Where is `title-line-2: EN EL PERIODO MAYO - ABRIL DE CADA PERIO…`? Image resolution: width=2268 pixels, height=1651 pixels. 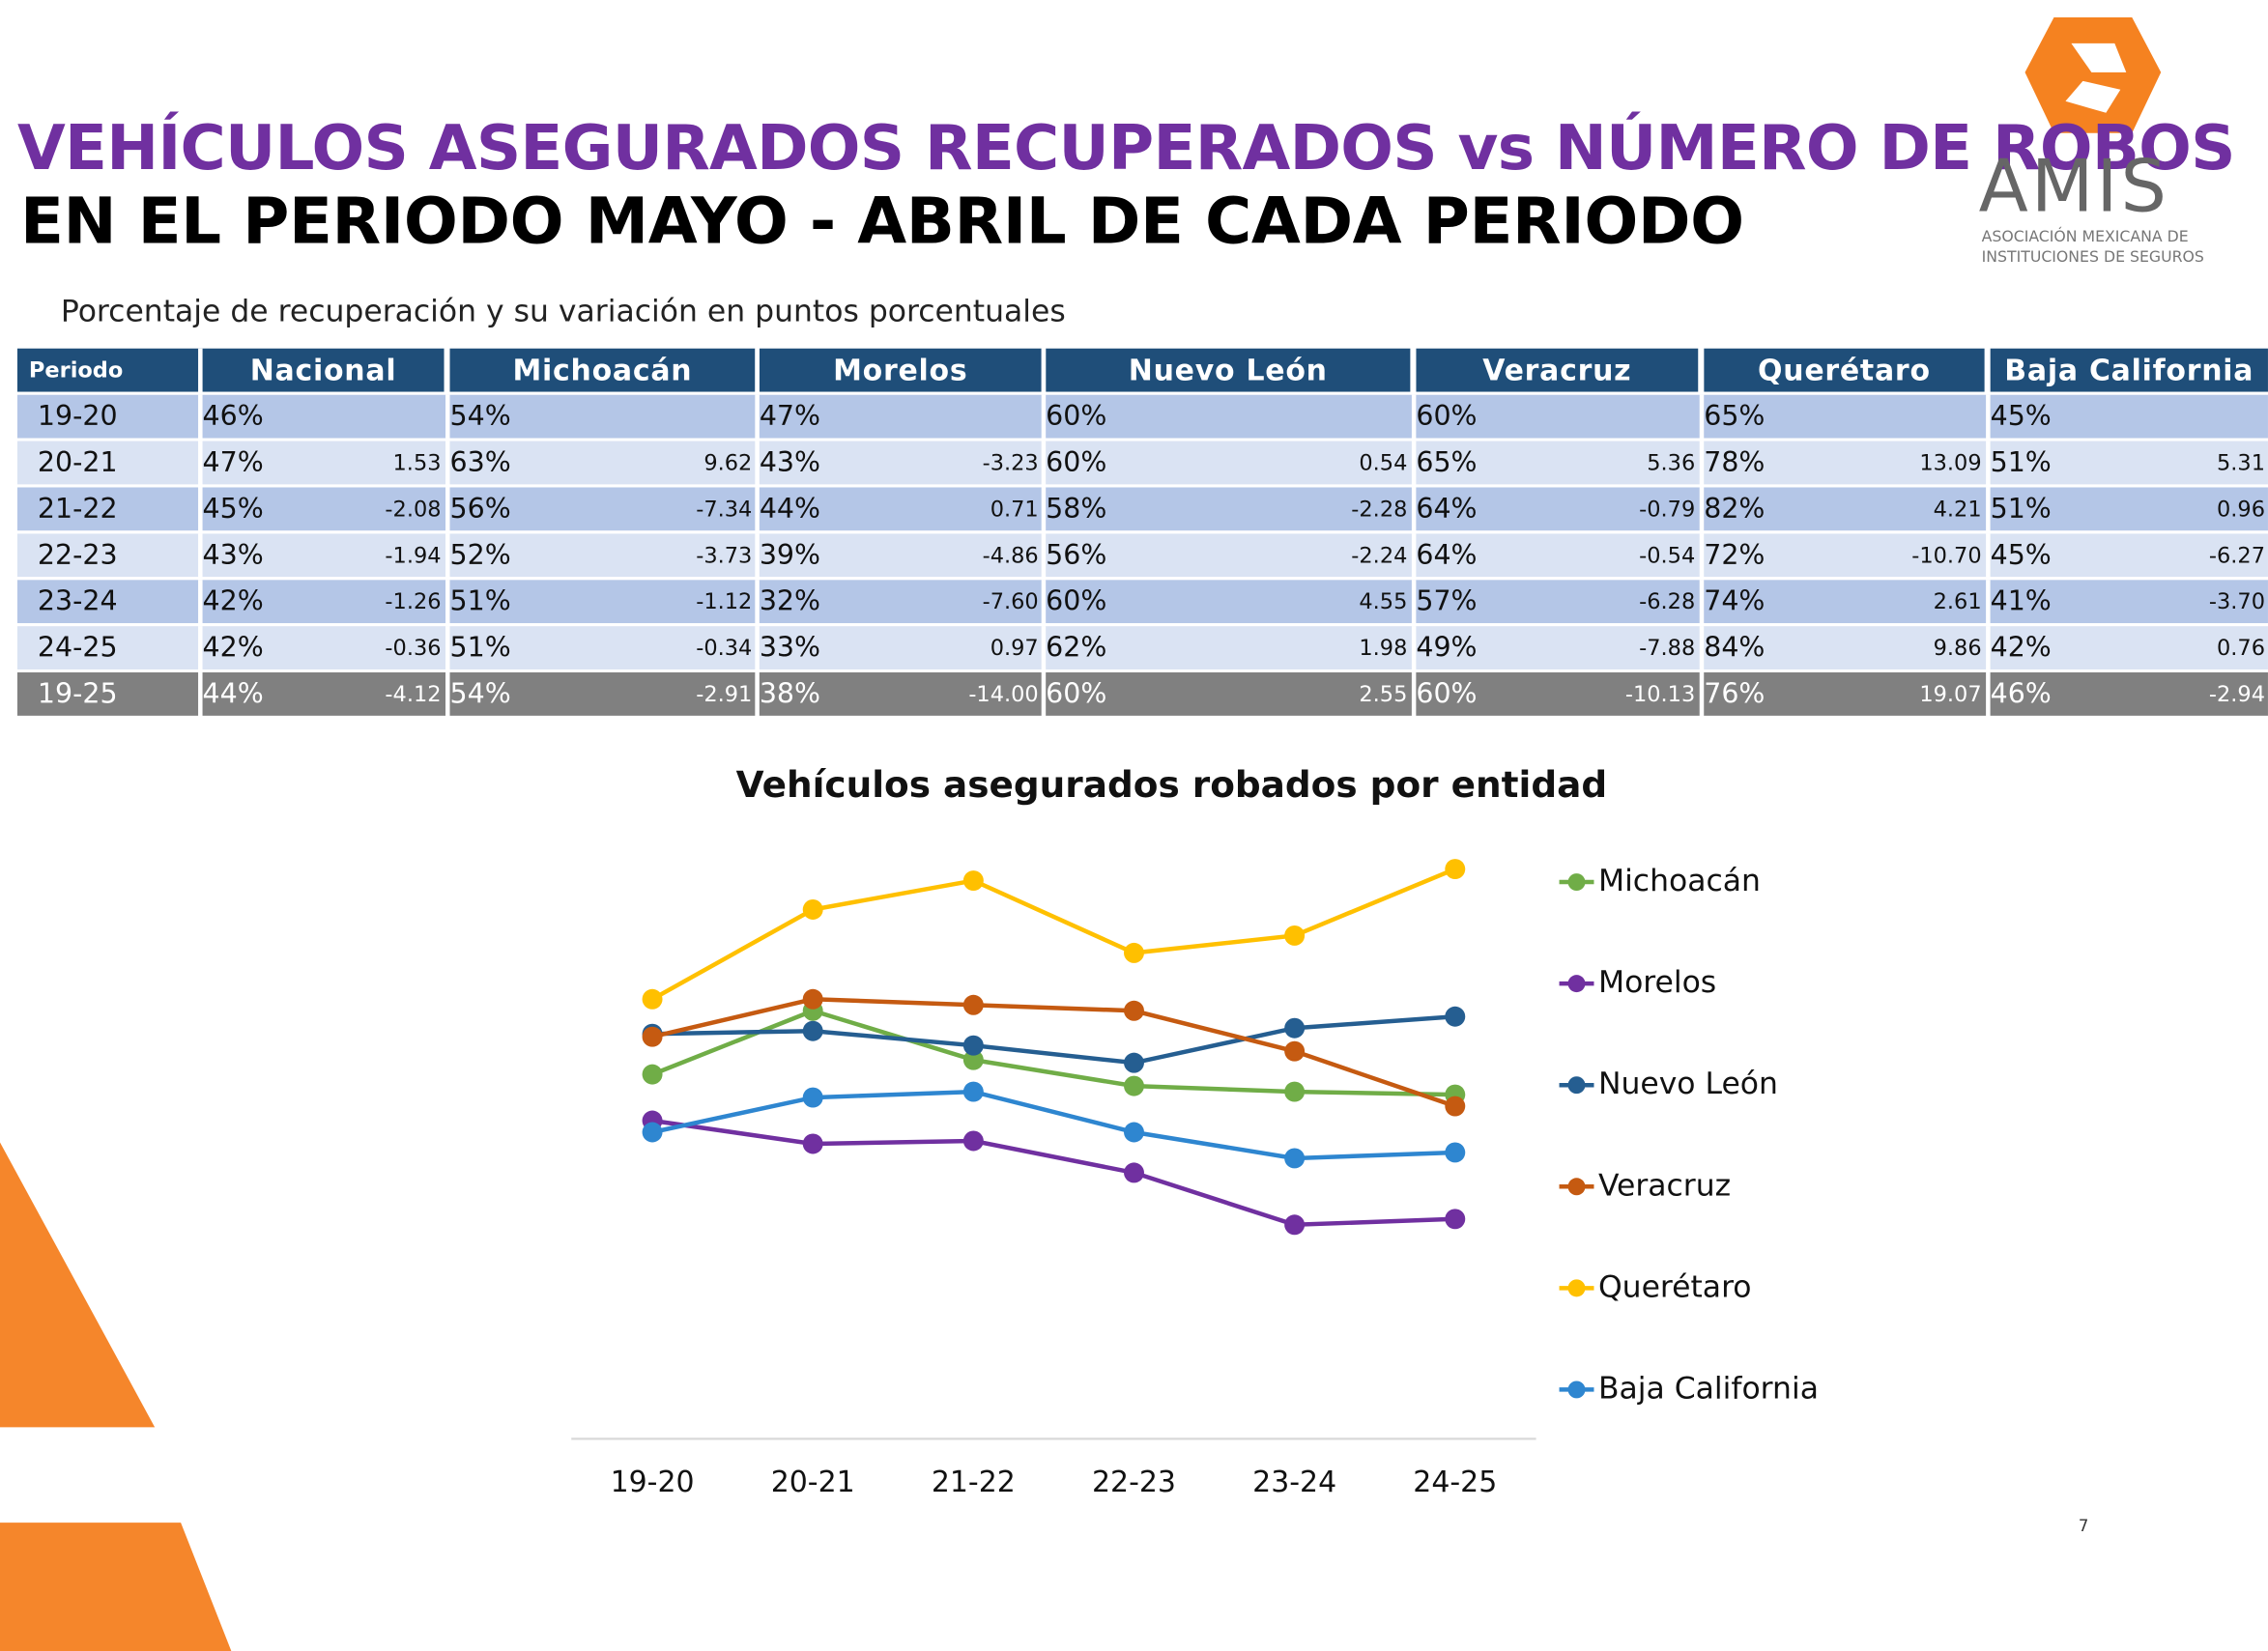 title-line-2: EN EL PERIODO MAYO - ABRIL DE CADA PERIO… is located at coordinates (881, 222).